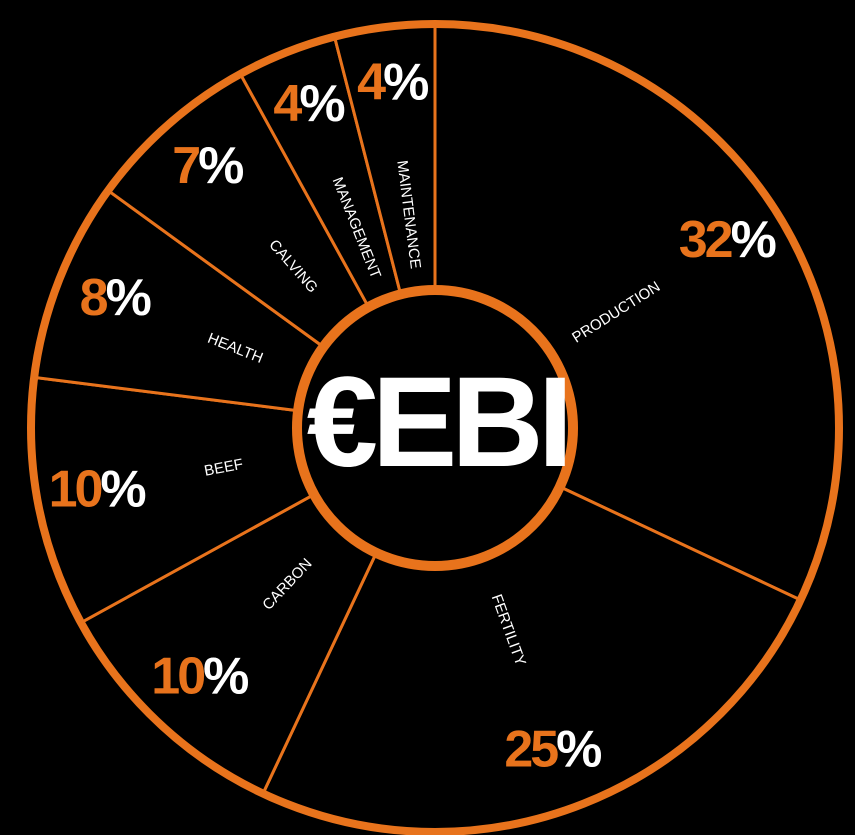 The height and width of the screenshot is (835, 855). I want to click on value-number: 25, so click(531, 749).